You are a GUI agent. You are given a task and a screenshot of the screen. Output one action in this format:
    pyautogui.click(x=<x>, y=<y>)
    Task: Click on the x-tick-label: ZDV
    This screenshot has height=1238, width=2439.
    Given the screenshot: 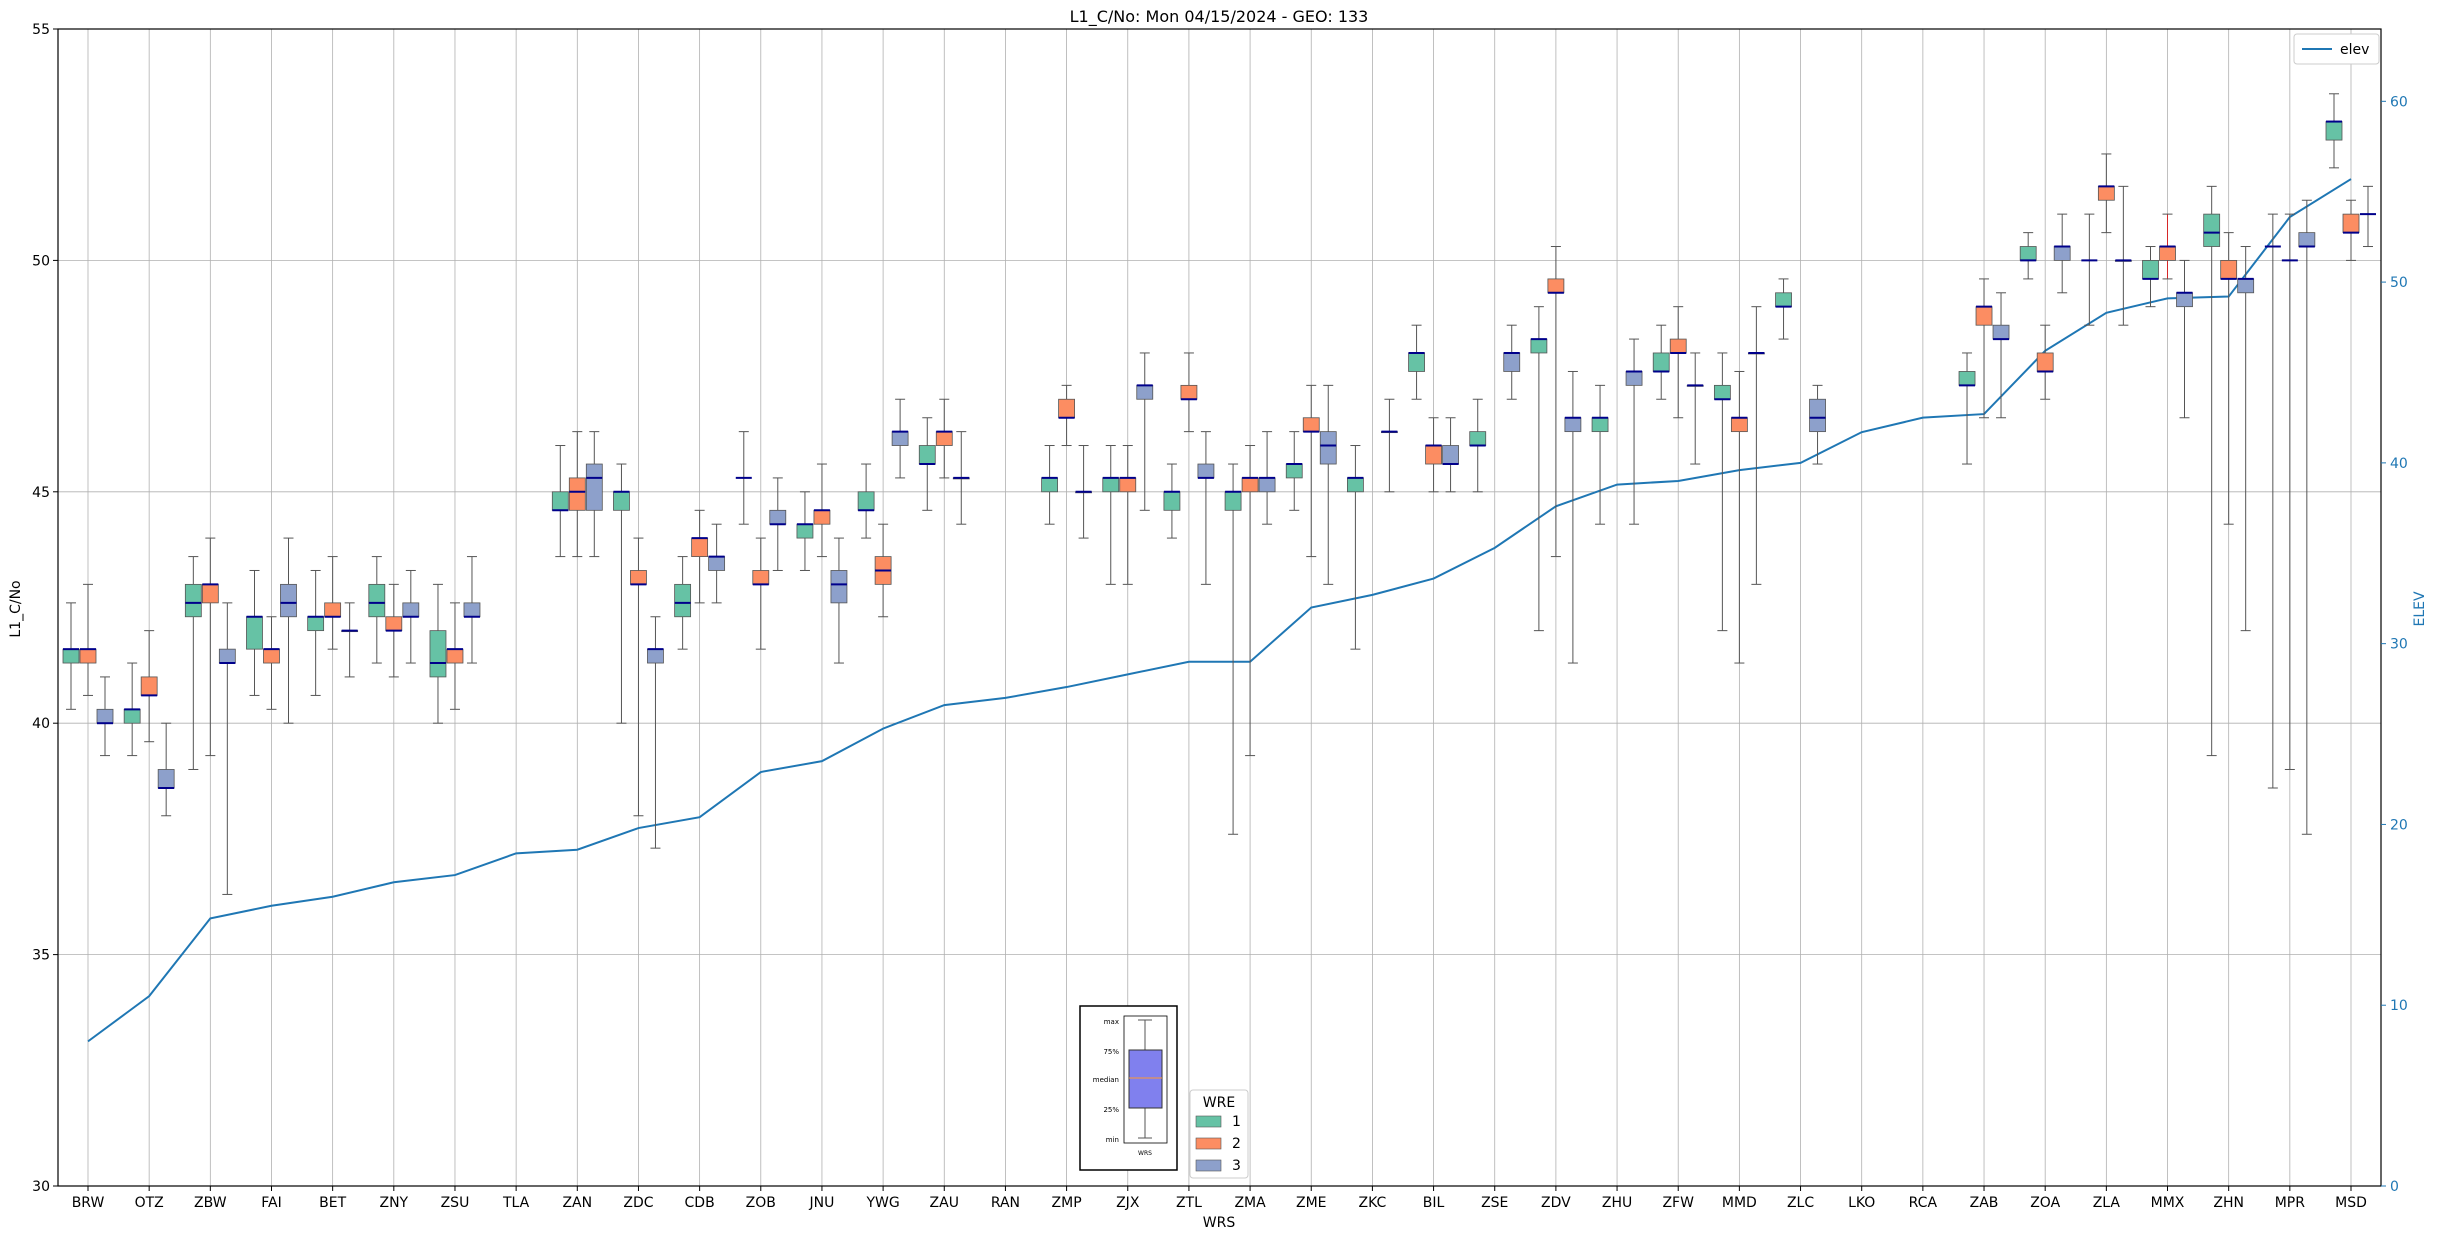 What is the action you would take?
    pyautogui.click(x=1556, y=1203)
    